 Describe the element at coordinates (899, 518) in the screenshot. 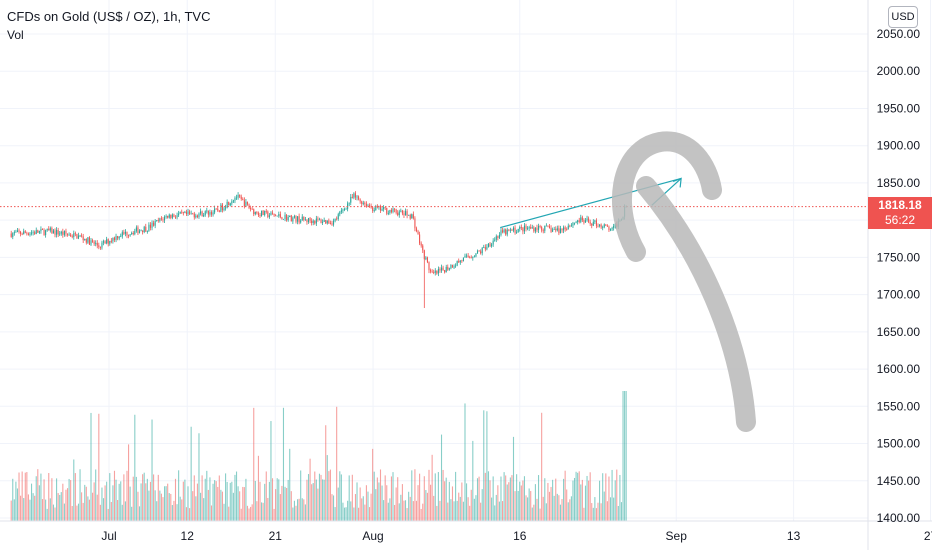

I see `price-tick-label: 1400.00` at that location.